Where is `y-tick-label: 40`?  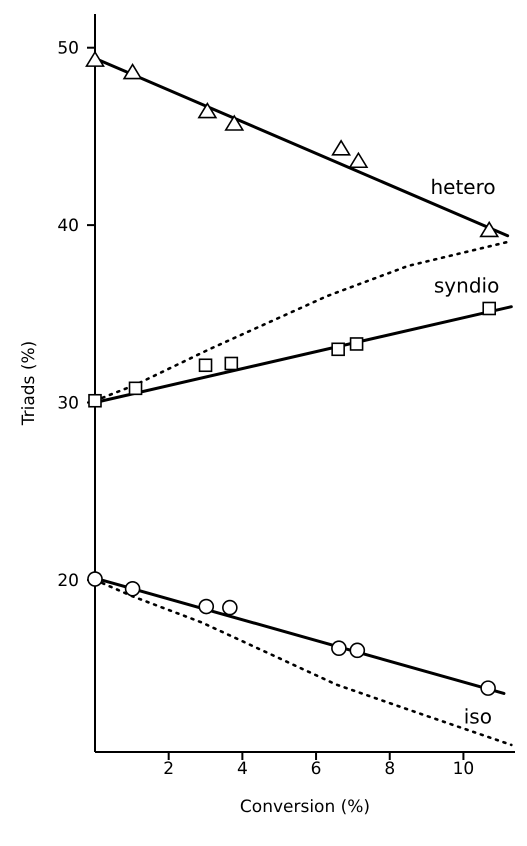 y-tick-label: 40 is located at coordinates (68, 226).